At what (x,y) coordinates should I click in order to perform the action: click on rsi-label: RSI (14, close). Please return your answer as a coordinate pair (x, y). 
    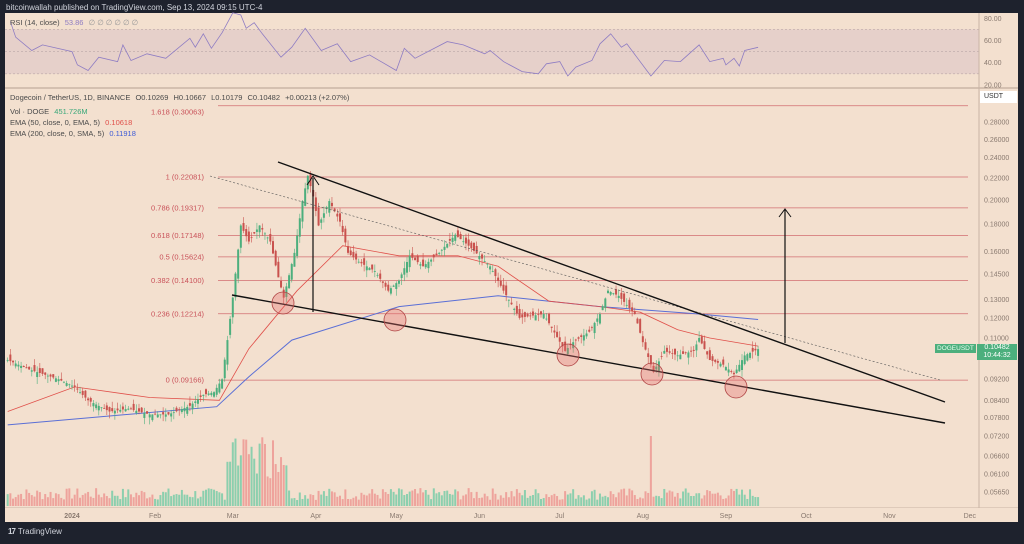
    Looking at the image, I should click on (35, 22).